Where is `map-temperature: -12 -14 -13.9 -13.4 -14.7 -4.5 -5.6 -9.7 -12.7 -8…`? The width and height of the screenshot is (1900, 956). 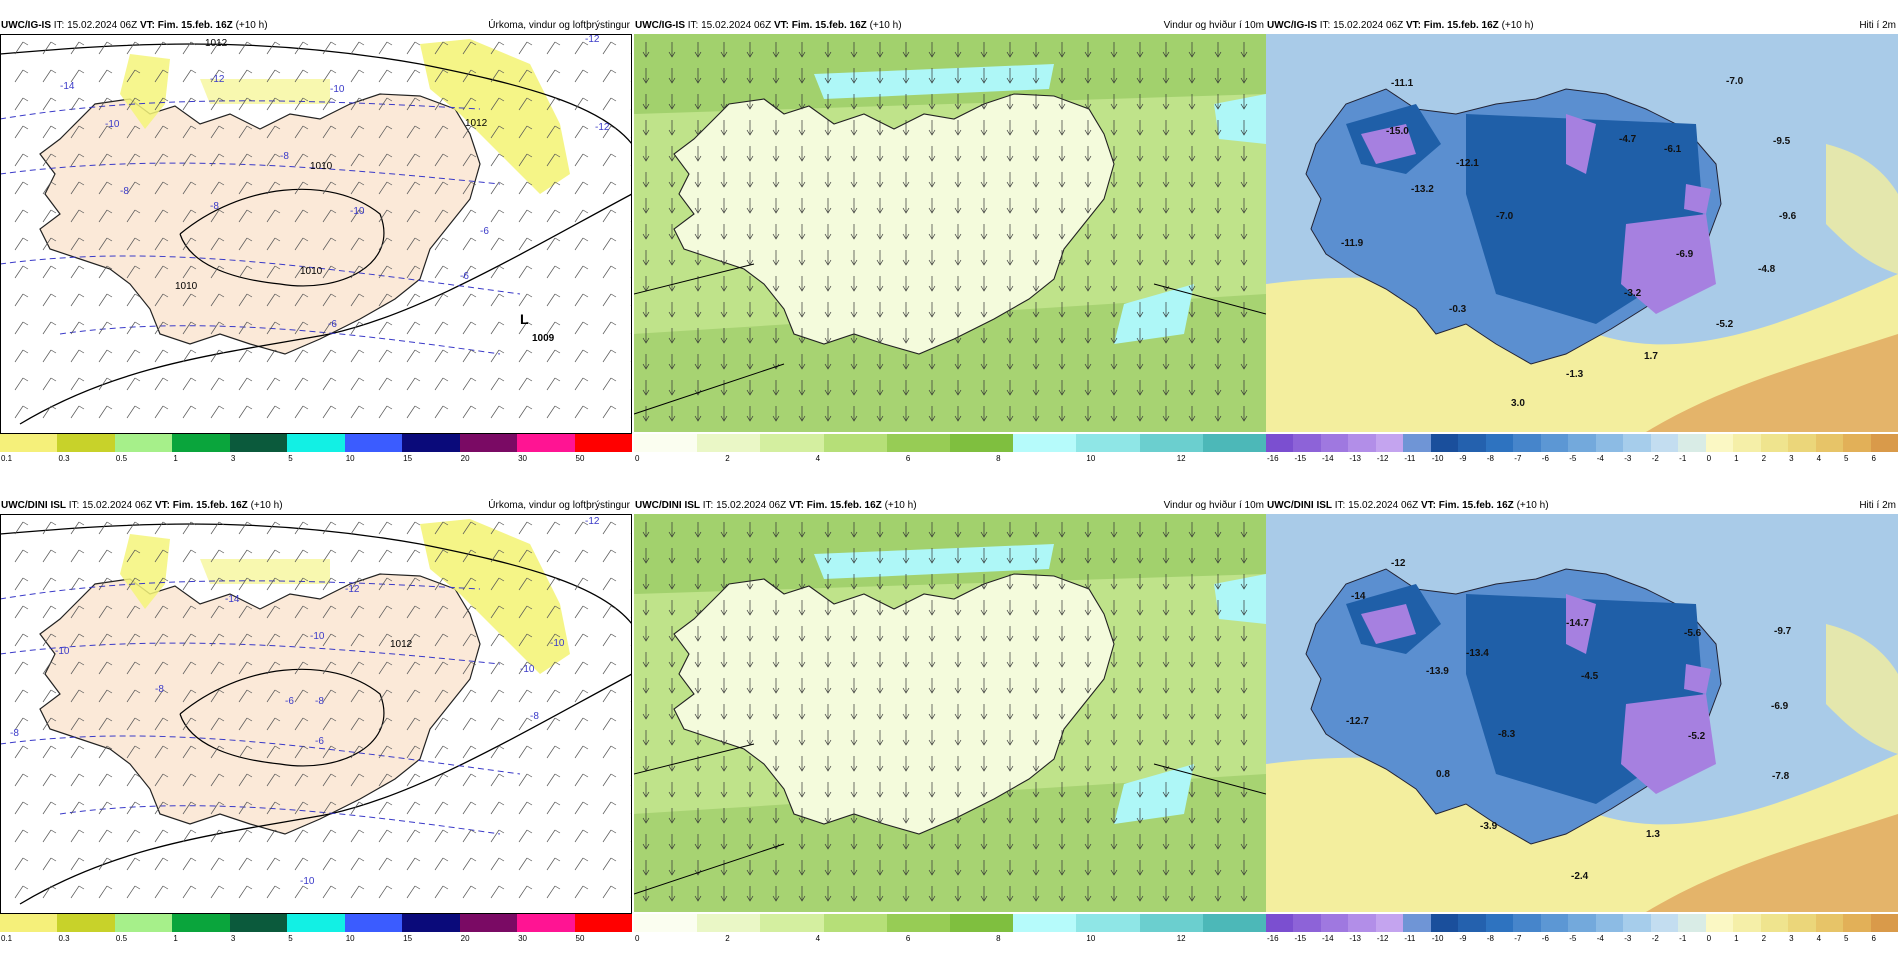 map-temperature: -12 -14 -13.9 -13.4 -14.7 -4.5 -5.6 -9.7 -12.7 -8… is located at coordinates (1582, 713).